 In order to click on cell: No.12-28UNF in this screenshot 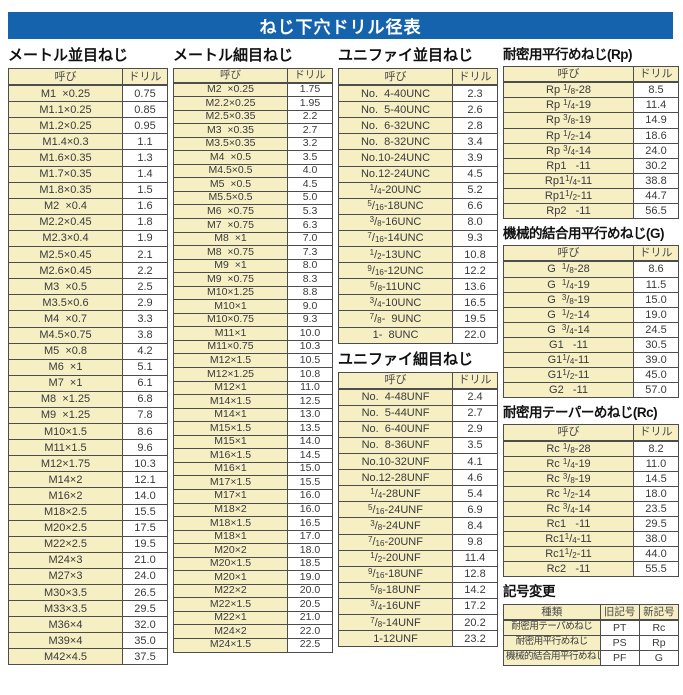, I will do `click(395, 478)`.